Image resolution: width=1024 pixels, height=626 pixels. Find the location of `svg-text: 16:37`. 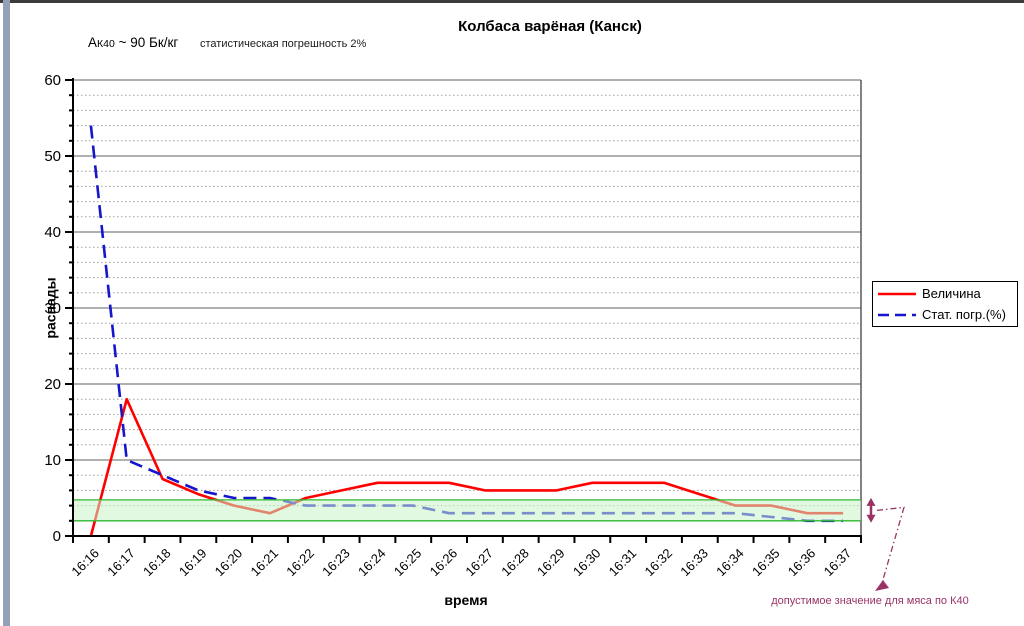

svg-text: 16:37 is located at coordinates (838, 563).